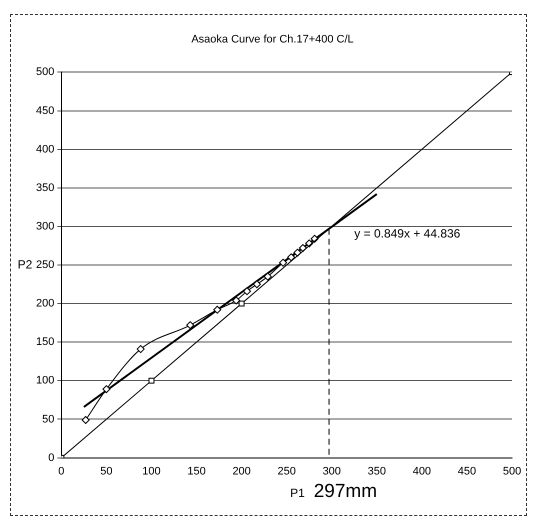 The height and width of the screenshot is (523, 533). Describe the element at coordinates (45, 188) in the screenshot. I see `y-tick-label: 350` at that location.